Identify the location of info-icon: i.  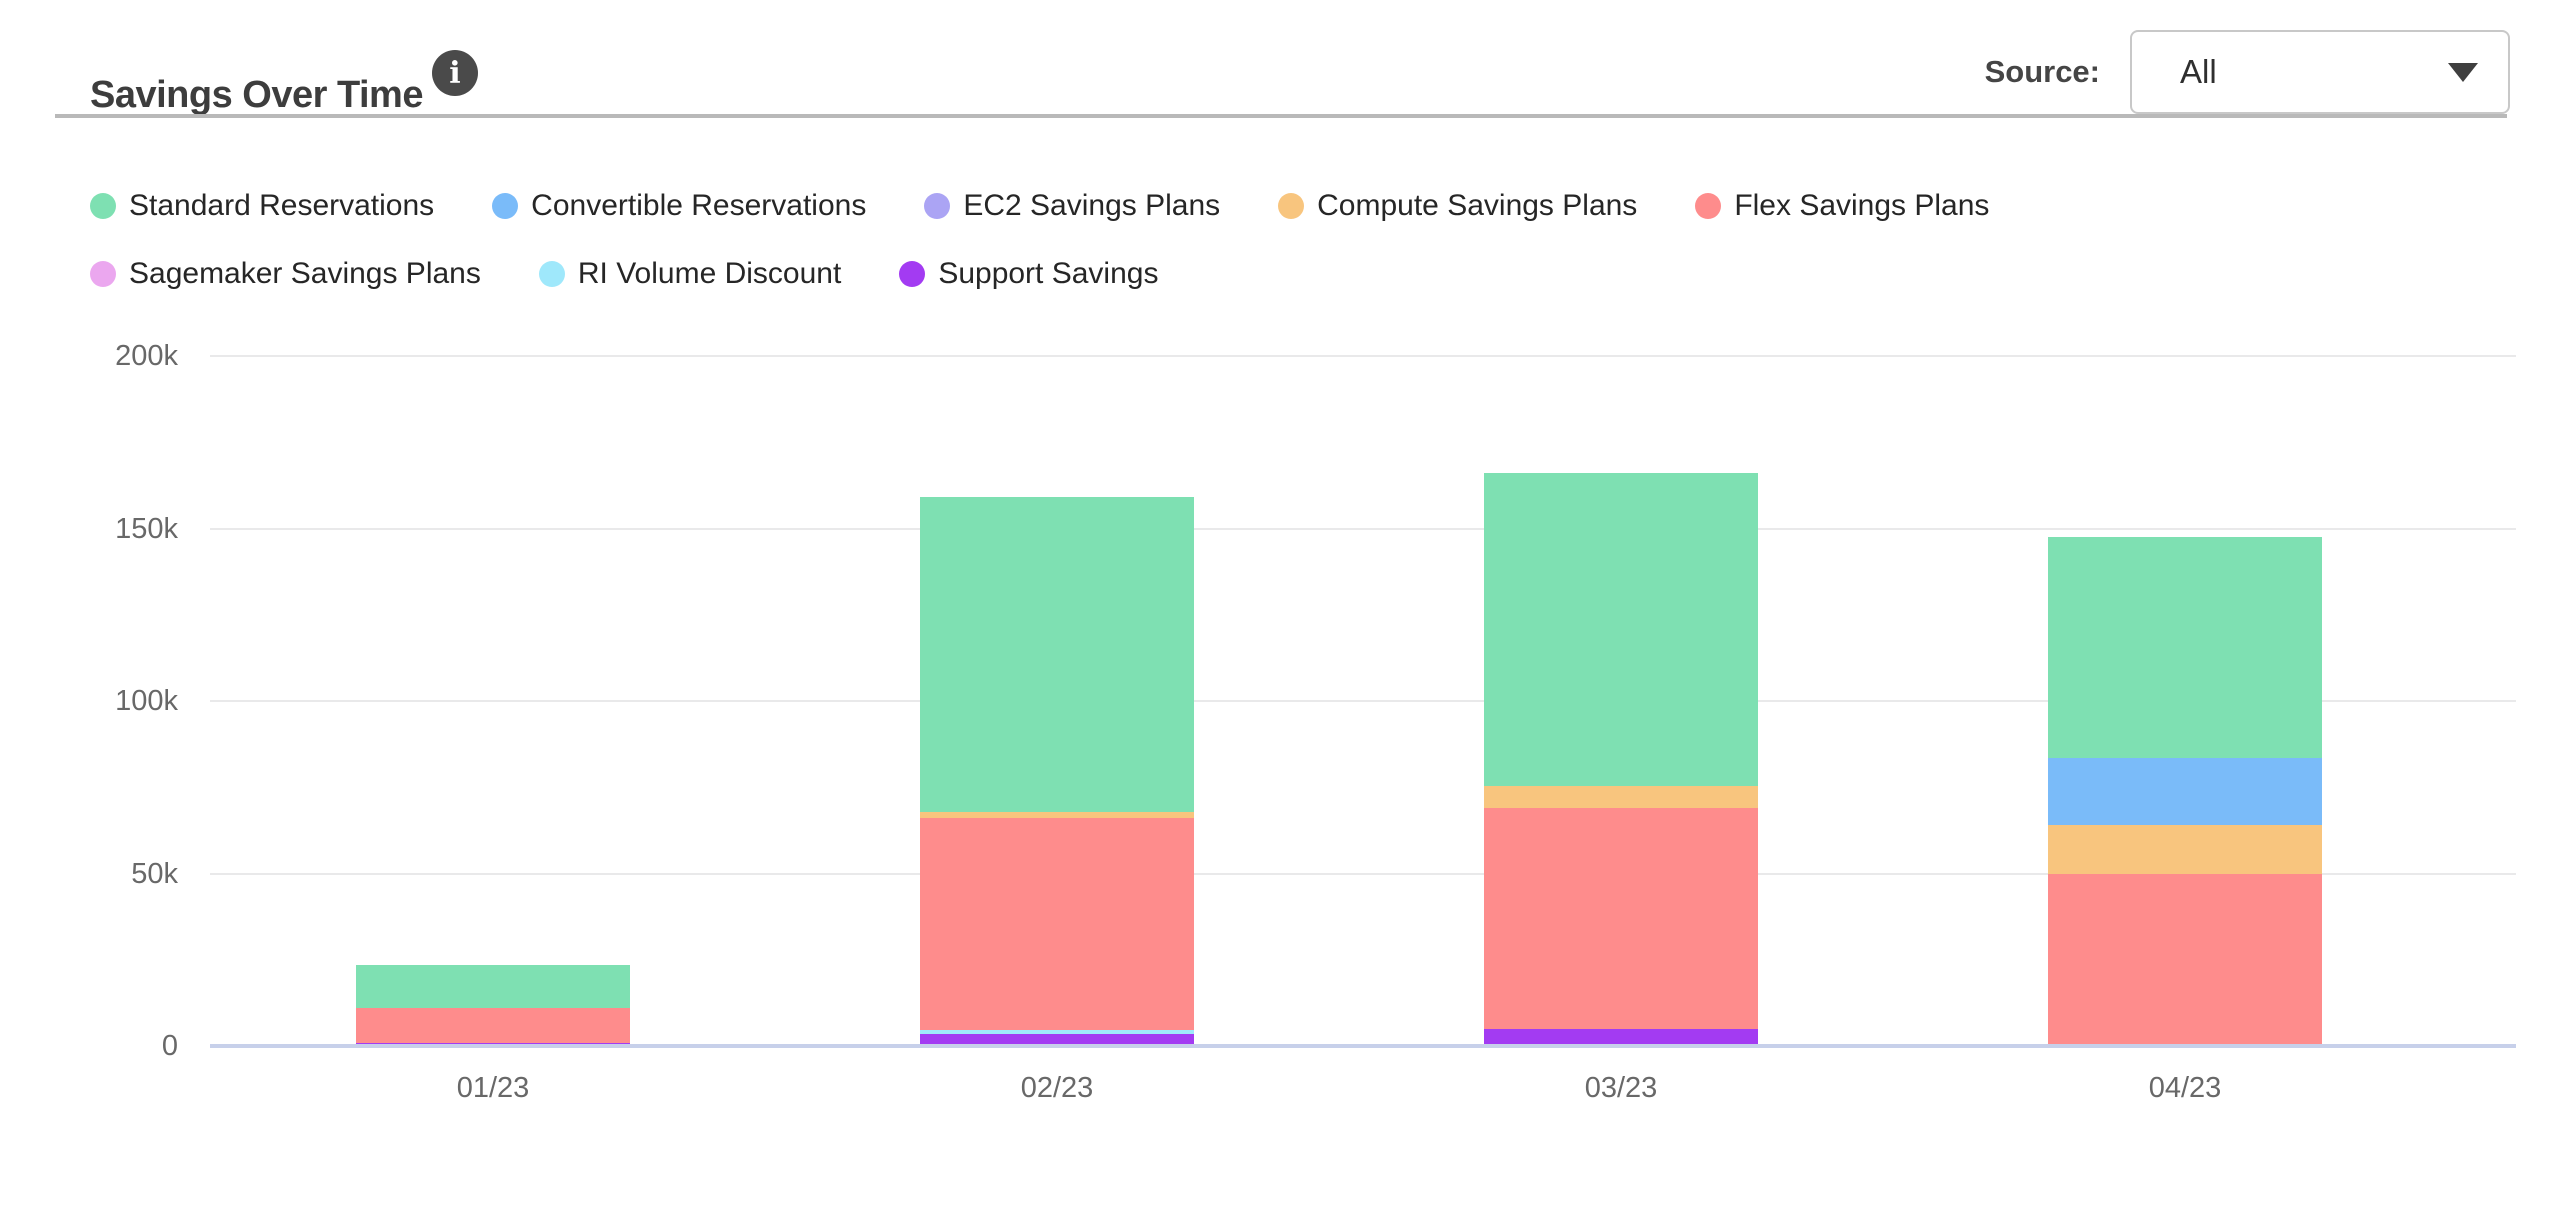
(455, 73).